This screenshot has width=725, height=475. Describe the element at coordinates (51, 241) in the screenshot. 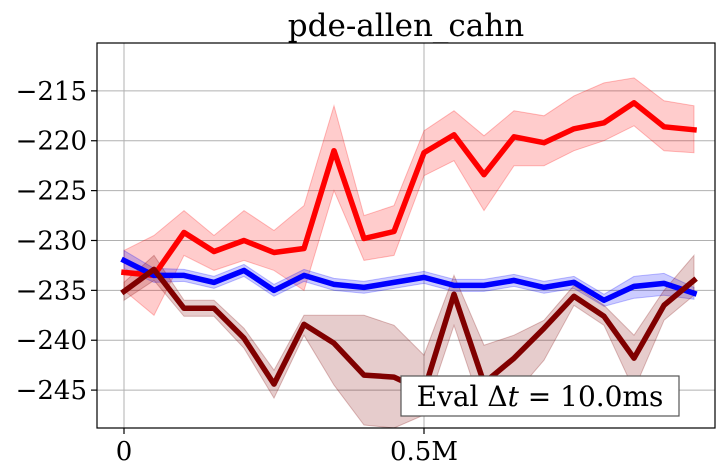

I see `y-tick-label: −230` at that location.